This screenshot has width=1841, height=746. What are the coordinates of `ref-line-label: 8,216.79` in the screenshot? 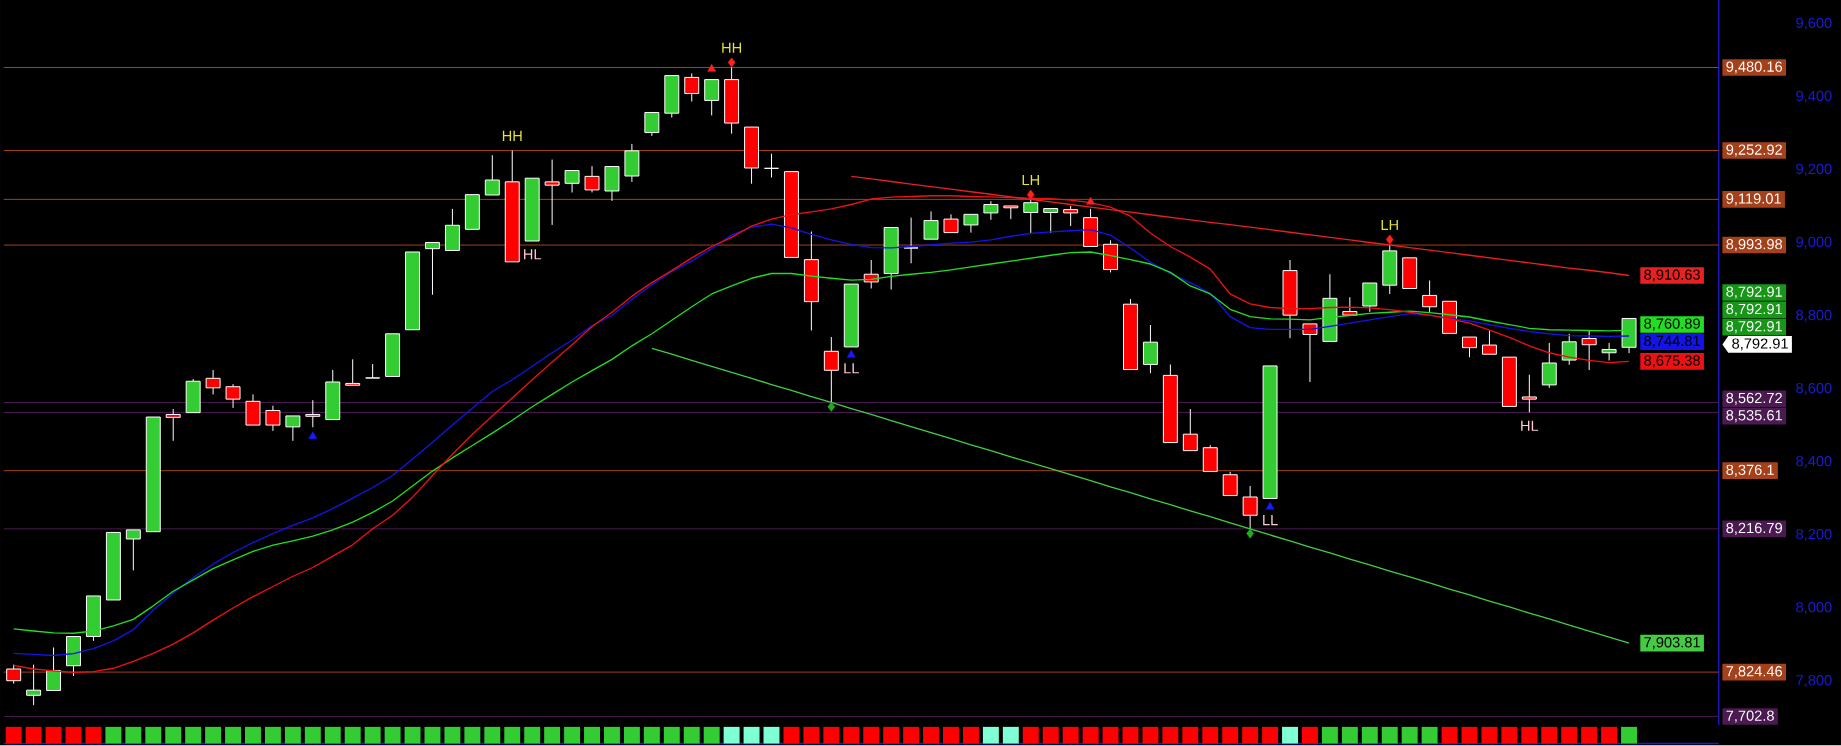 It's located at (1754, 529).